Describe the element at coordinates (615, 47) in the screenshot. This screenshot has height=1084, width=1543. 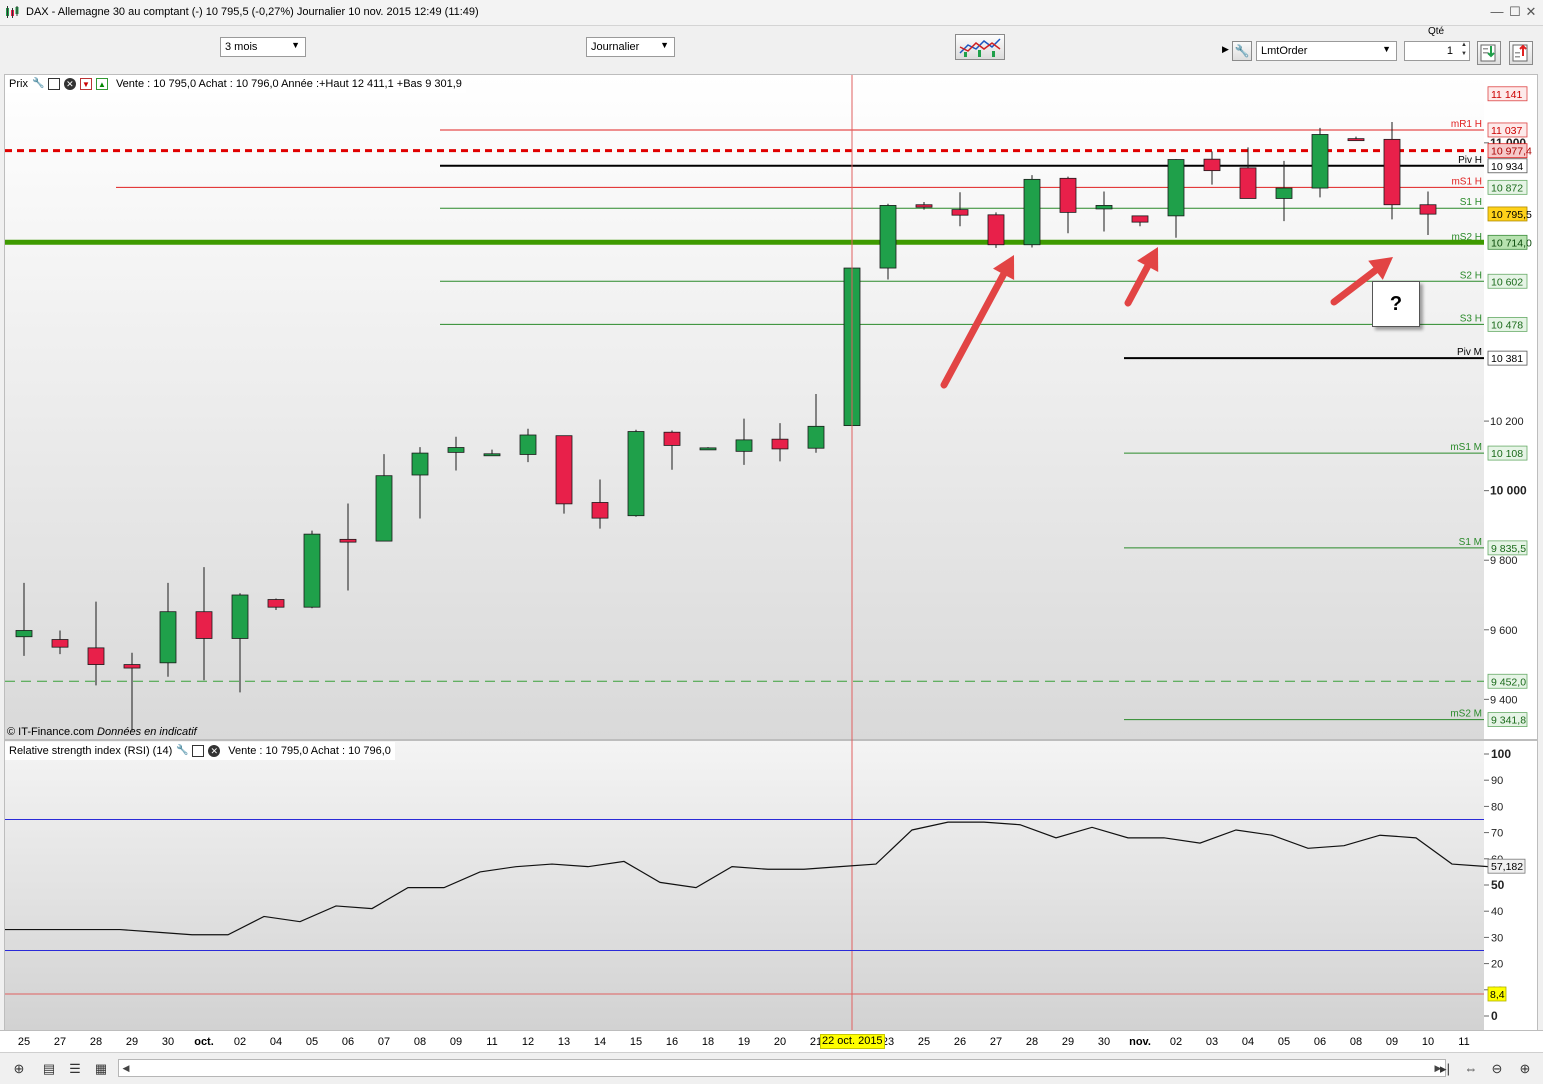
I see `interval-select-value: Journalier` at that location.